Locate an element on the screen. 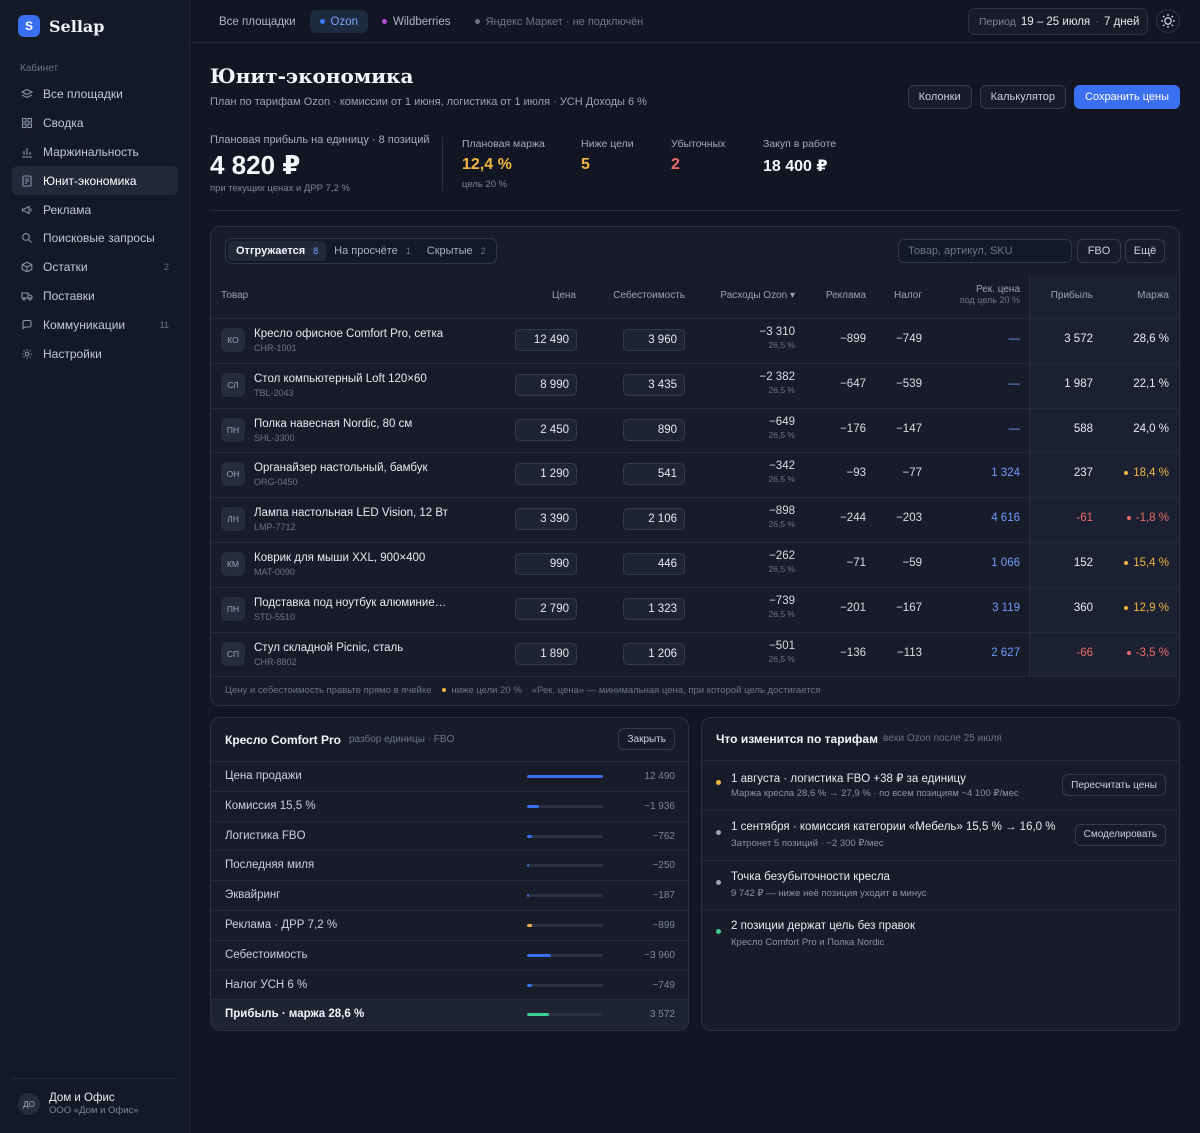 Image resolution: width=1200 pixels, height=1133 pixels. product-name: Органайзер настольный, бамбук is located at coordinates (341, 468).